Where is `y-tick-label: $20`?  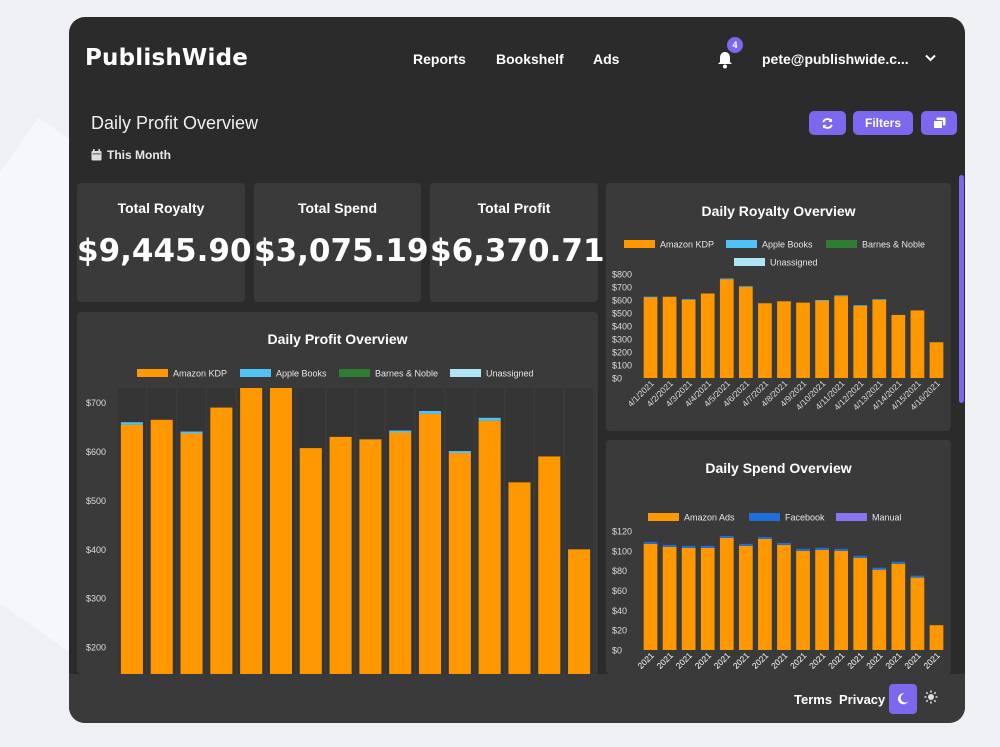 y-tick-label: $20 is located at coordinates (619, 631).